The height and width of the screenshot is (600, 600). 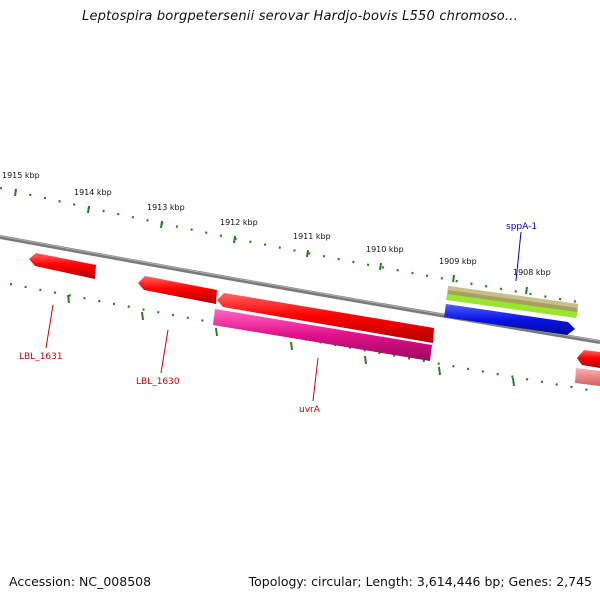 I want to click on gene-label-sppA-1: sppA-1, so click(x=521, y=227).